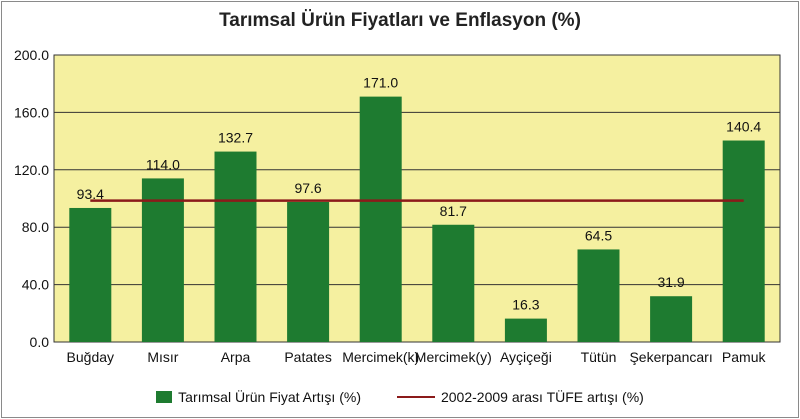 The height and width of the screenshot is (419, 800). Describe the element at coordinates (40, 342) in the screenshot. I see `y-tick-label: 0.0` at that location.